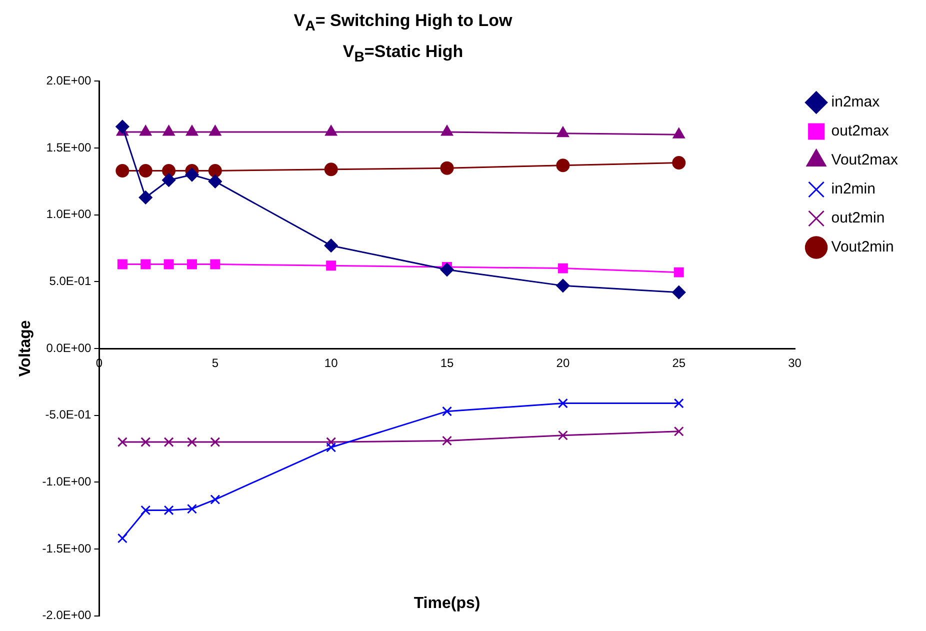 This screenshot has height=631, width=926. Describe the element at coordinates (858, 217) in the screenshot. I see `legend-label: out2min` at that location.